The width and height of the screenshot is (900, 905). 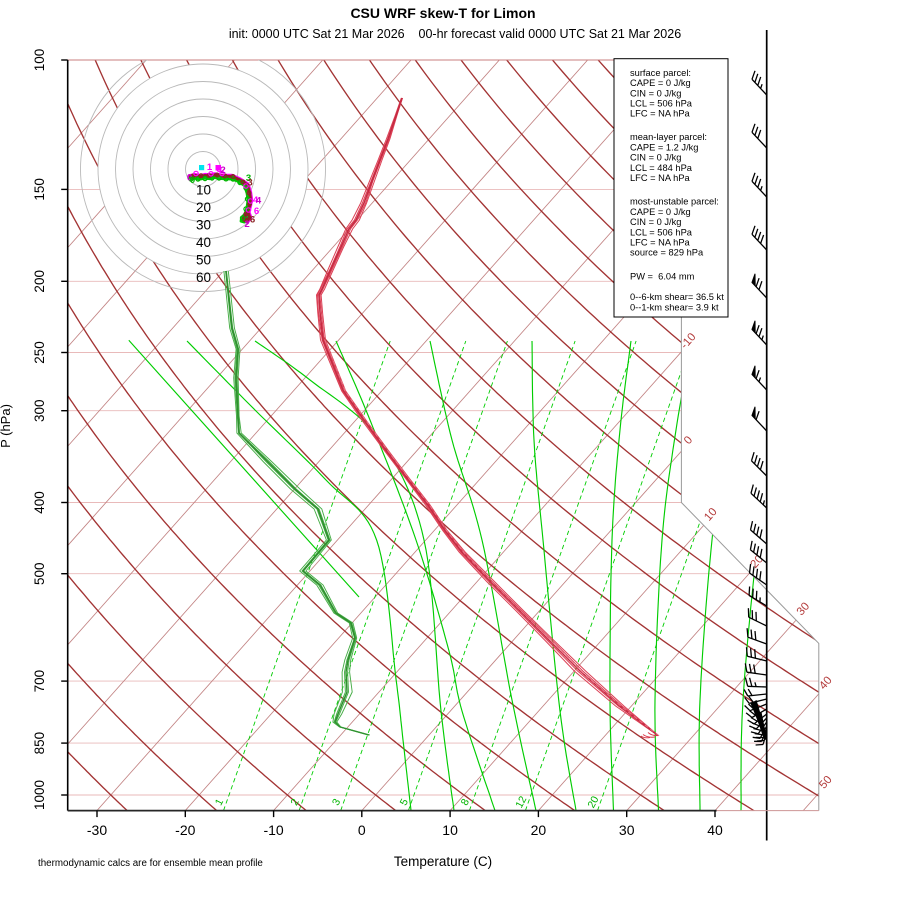 What do you see at coordinates (39, 795) in the screenshot?
I see `svg-text: 1000` at bounding box center [39, 795].